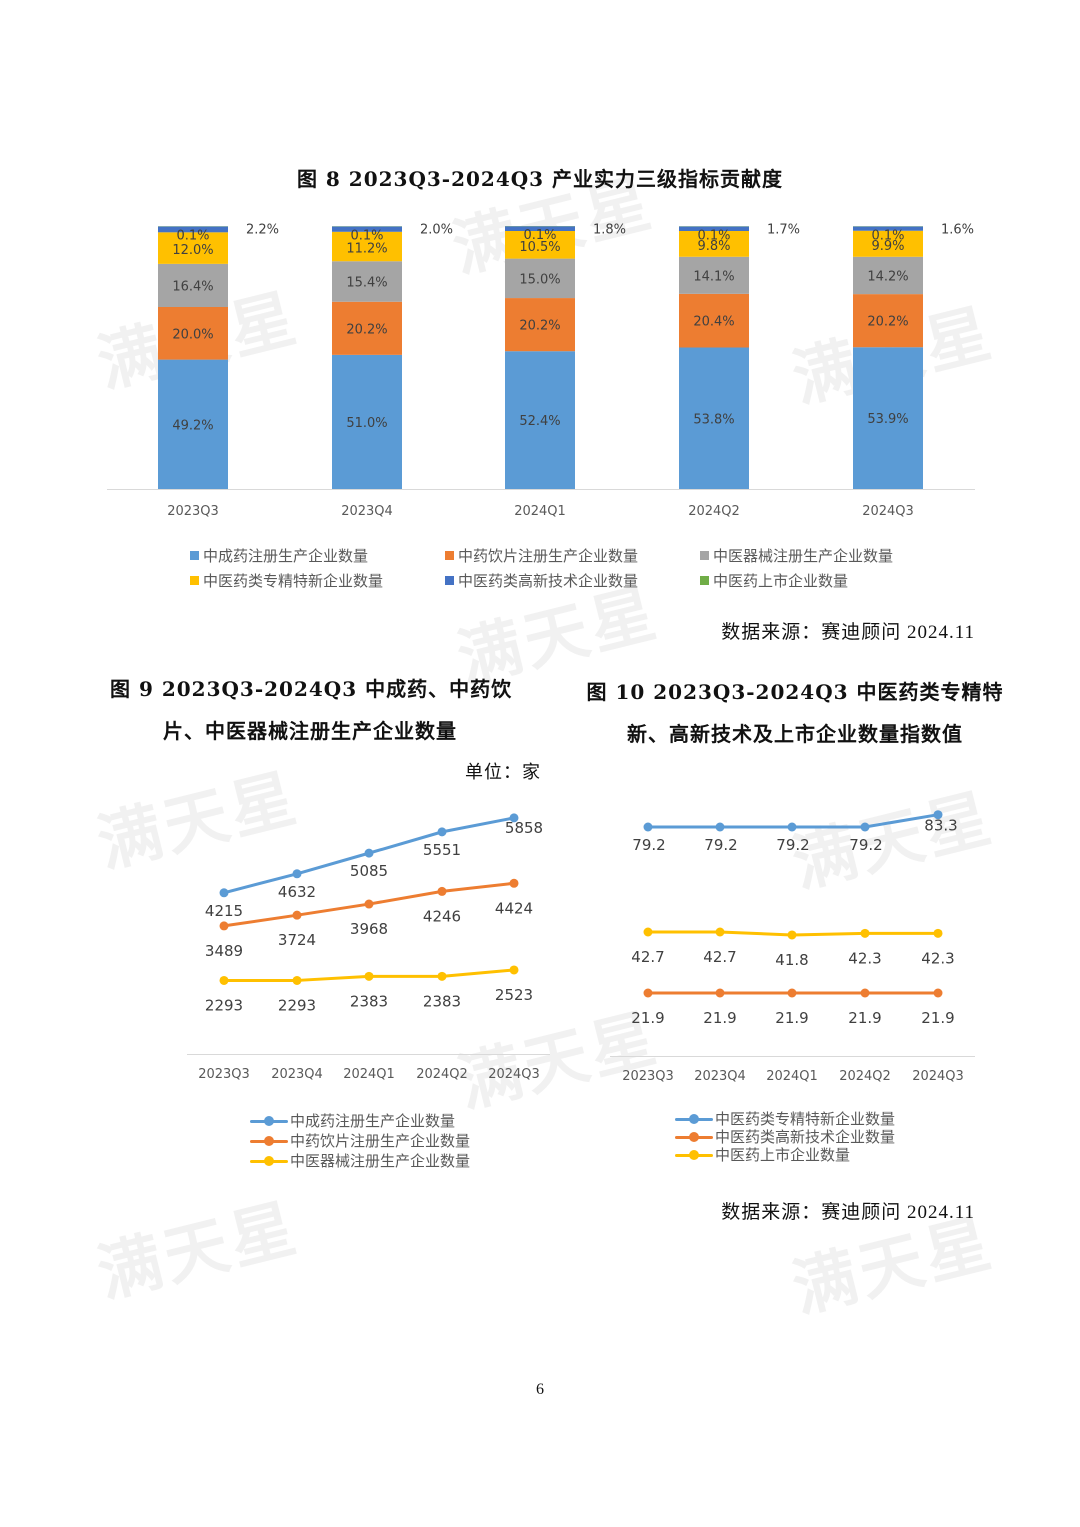 Image resolution: width=1080 pixels, height=1527 pixels. What do you see at coordinates (524, 828) in the screenshot?
I see `data-label: 5858` at bounding box center [524, 828].